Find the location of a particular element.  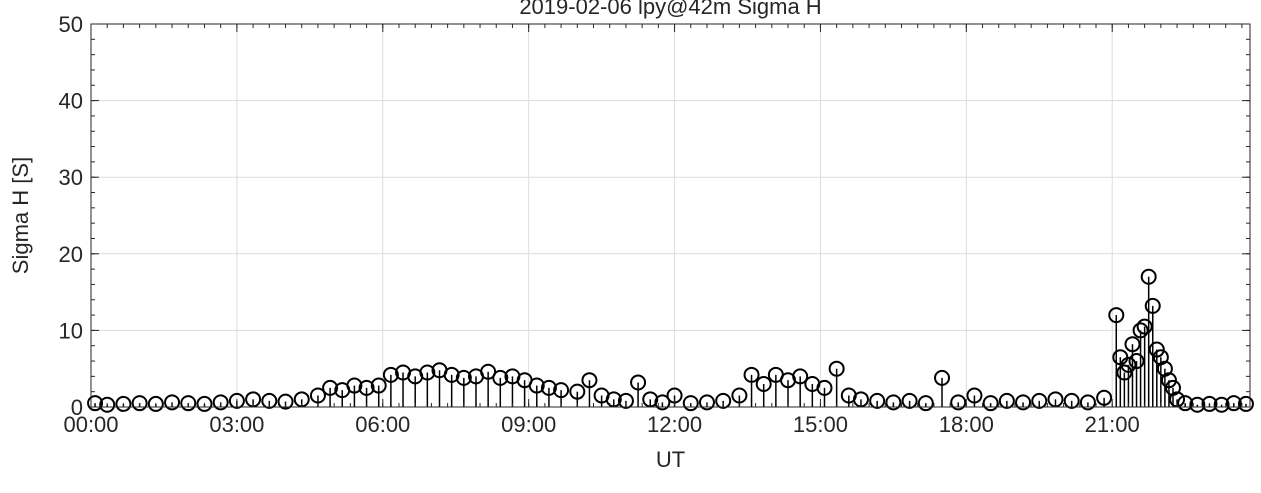

x-tick-labels: 00:00 03:00 06:00 09:00 12:00 15:00 18:00 21:00 is located at coordinates (601, 424).